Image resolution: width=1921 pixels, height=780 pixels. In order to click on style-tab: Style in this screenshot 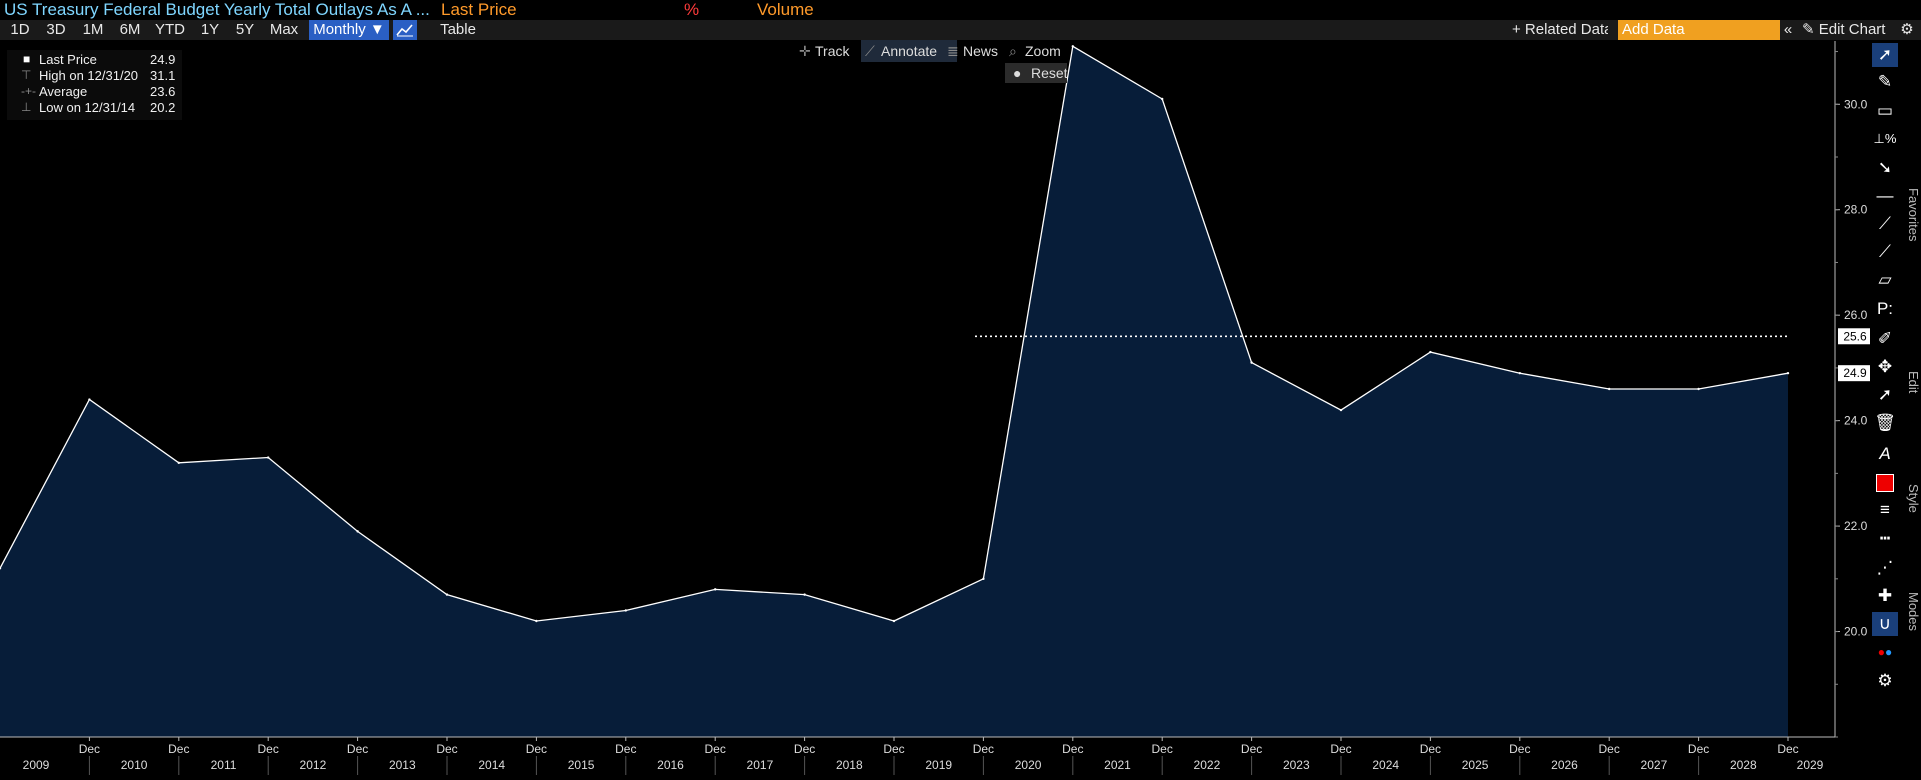, I will do `click(1913, 498)`.